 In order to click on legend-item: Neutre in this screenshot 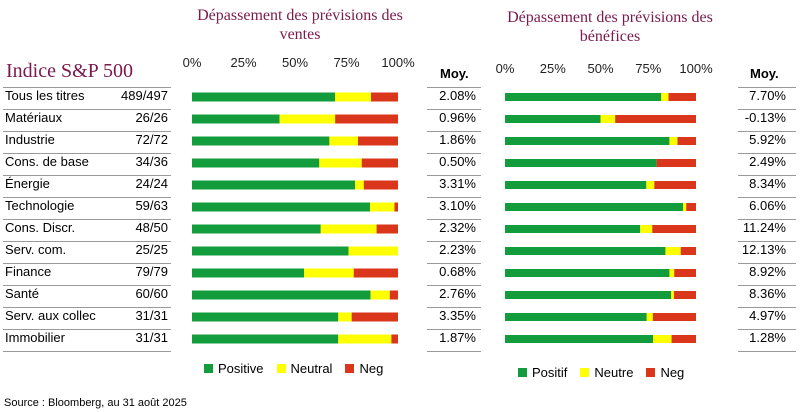, I will do `click(606, 372)`.